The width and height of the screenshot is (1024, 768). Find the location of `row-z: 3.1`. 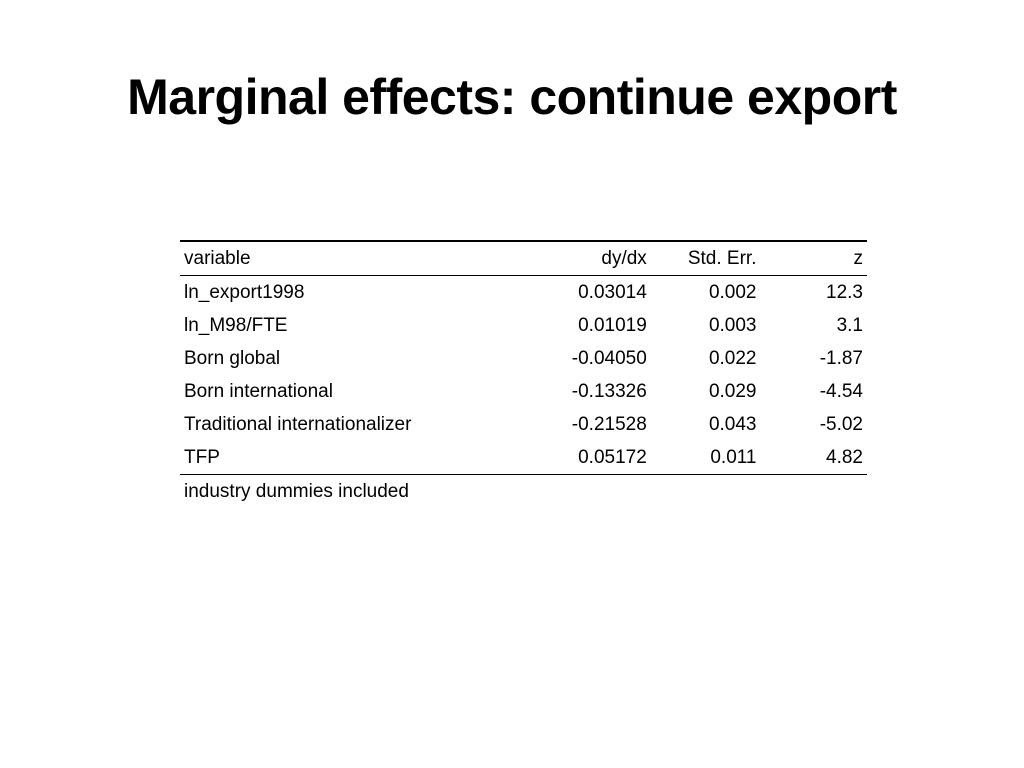

row-z: 3.1 is located at coordinates (849, 325).